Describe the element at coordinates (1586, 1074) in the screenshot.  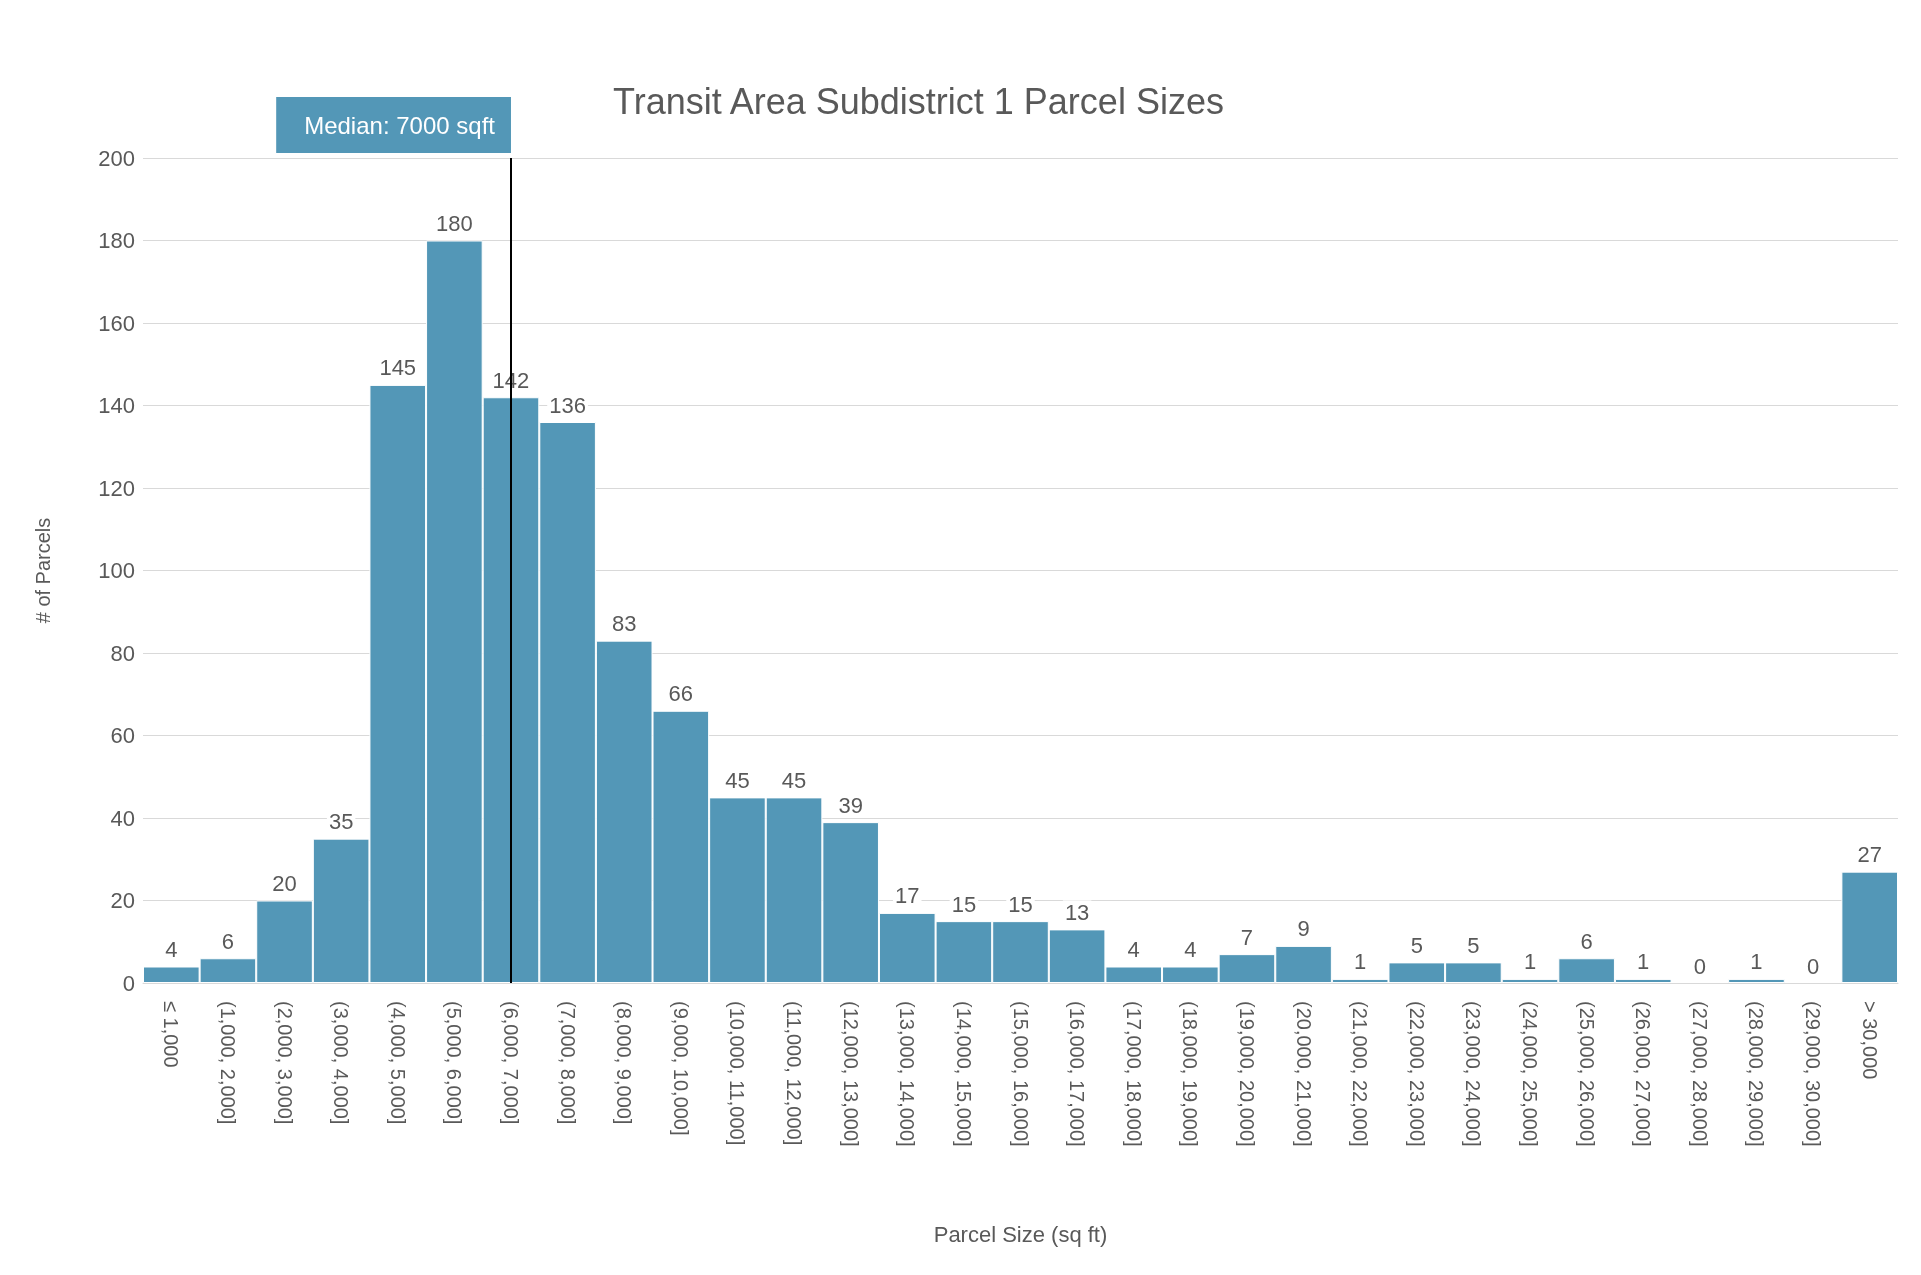
I see `x-tick-label: (25,000, 26,000]` at that location.